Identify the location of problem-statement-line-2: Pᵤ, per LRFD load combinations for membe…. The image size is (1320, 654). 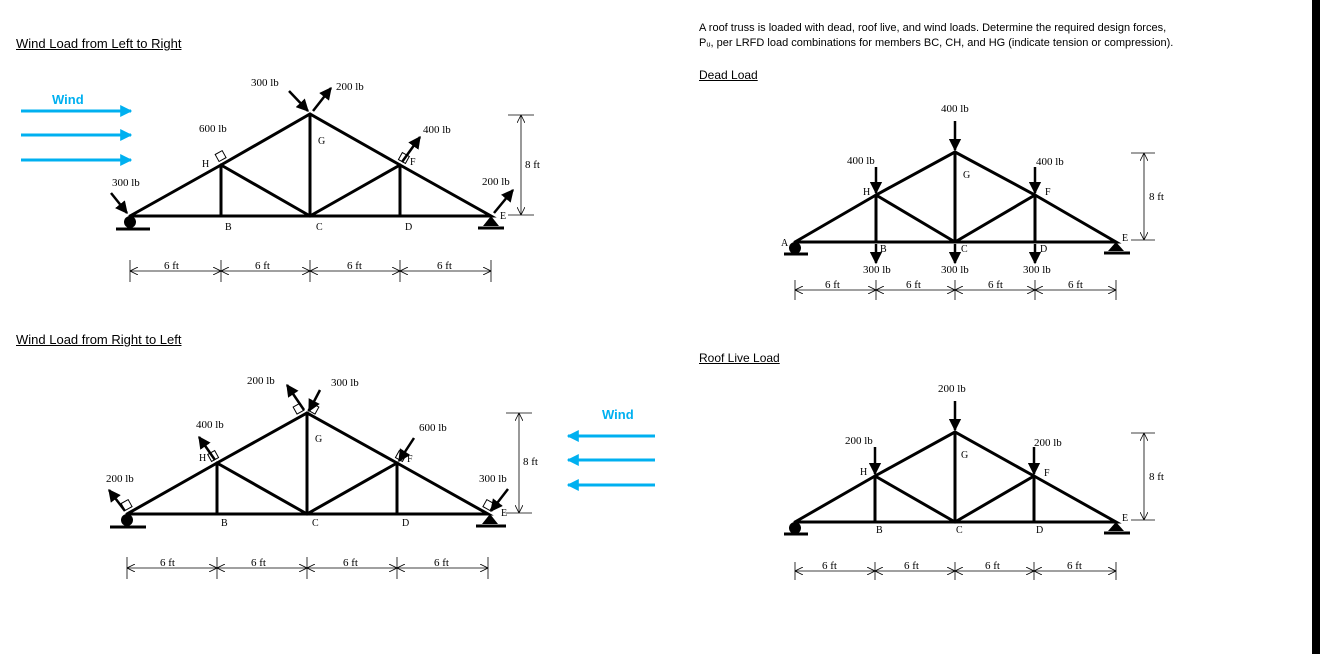
(936, 43).